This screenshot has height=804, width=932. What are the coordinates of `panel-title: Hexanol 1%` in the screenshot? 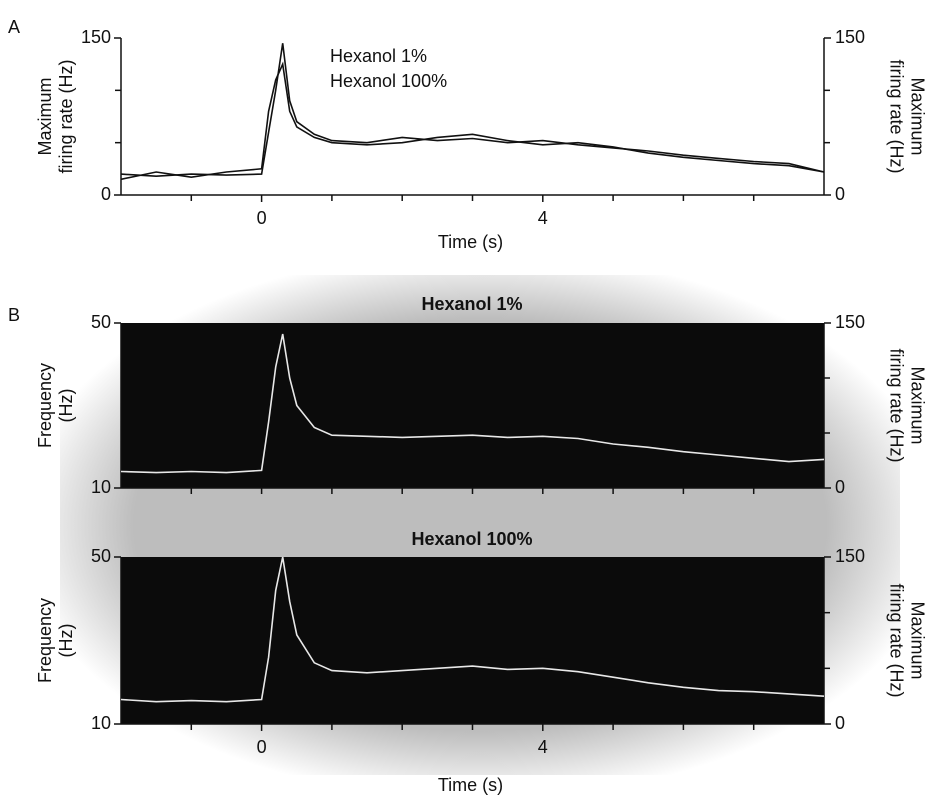 It's located at (471, 304).